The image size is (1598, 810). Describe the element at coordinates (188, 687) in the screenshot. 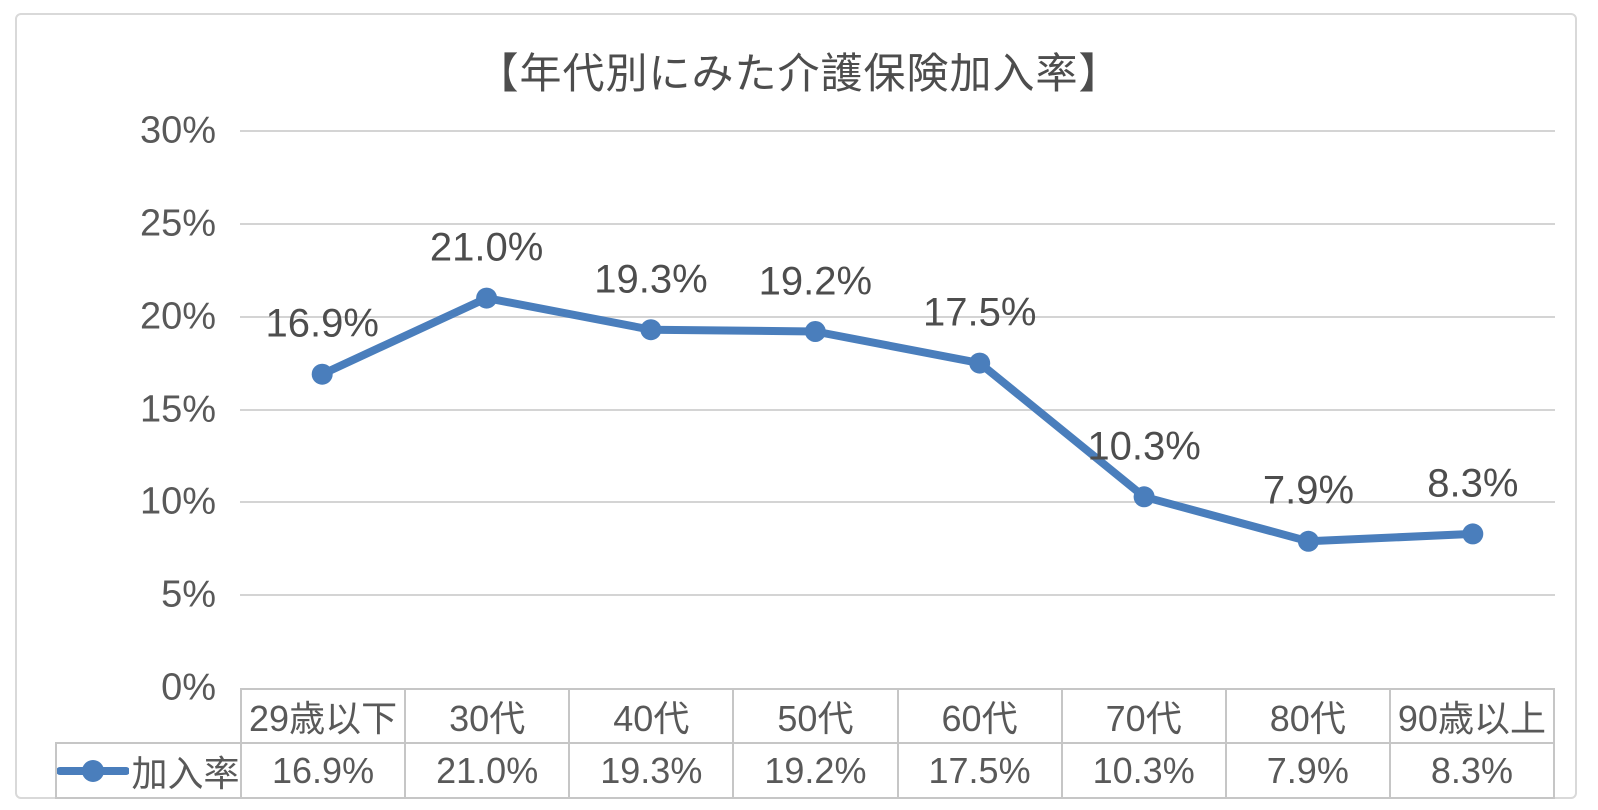

I see `y-axis-label: 0%` at that location.